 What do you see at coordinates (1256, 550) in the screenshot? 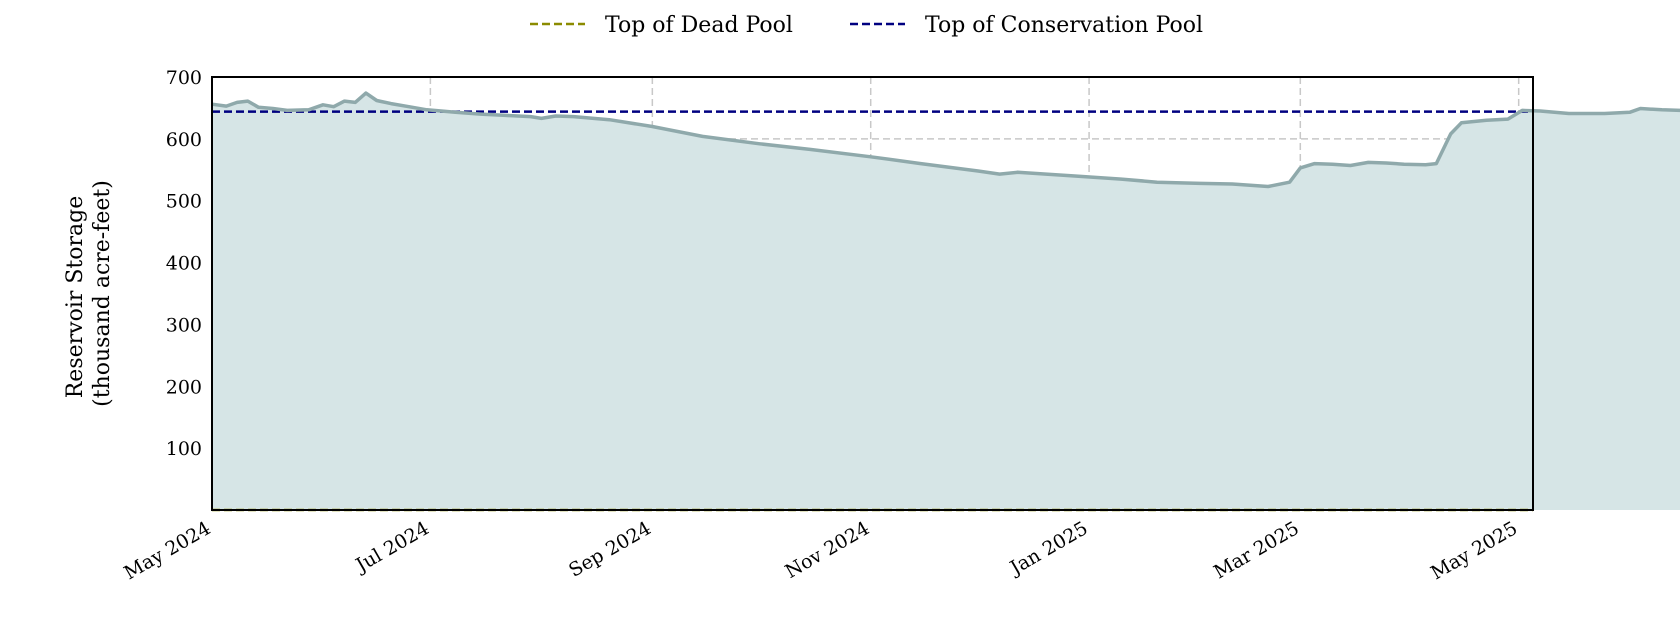
I see `x-tick-label-5: Mar 2025` at bounding box center [1256, 550].